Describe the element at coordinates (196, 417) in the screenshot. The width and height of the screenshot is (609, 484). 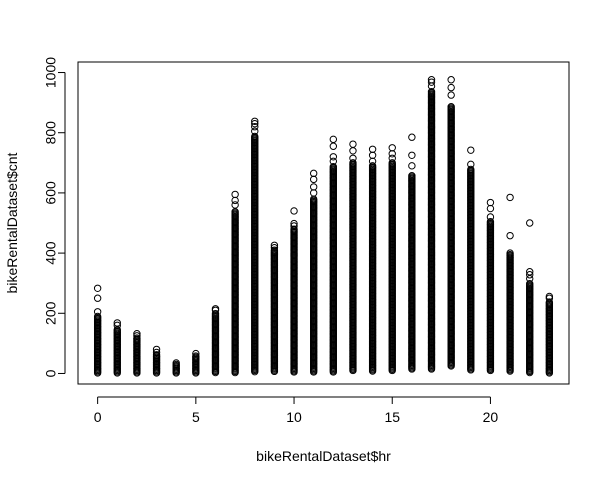
I see `x-tick-label: 5` at that location.